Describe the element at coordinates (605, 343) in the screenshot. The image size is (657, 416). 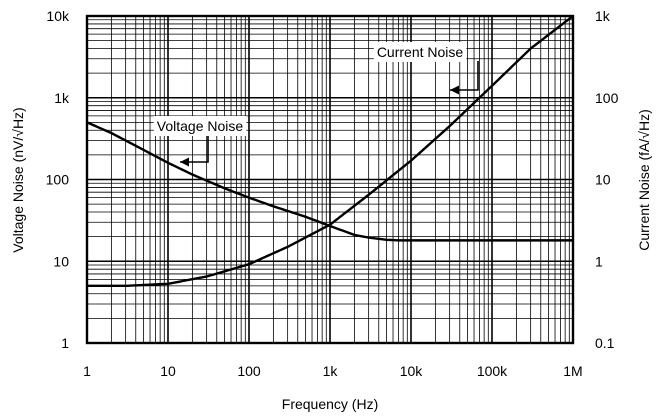
I see `y-tick-label-right: 0.1` at that location.